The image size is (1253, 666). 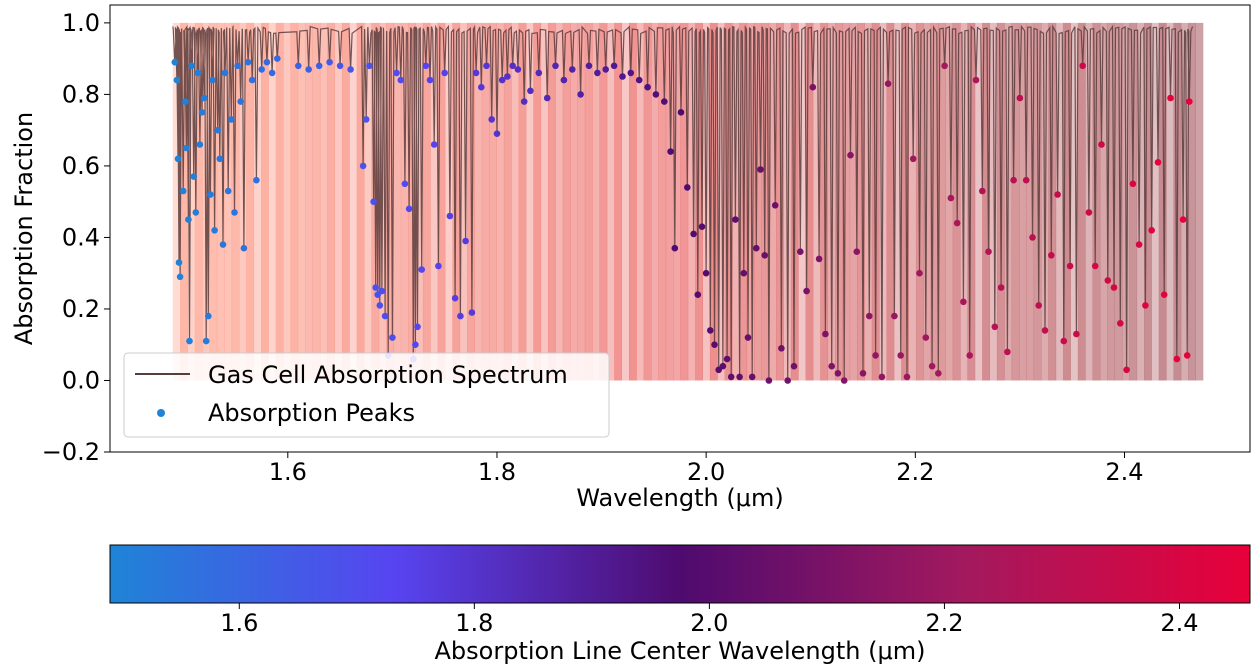 What do you see at coordinates (311, 413) in the screenshot?
I see `legend-label-peaks: Absorption Peaks` at bounding box center [311, 413].